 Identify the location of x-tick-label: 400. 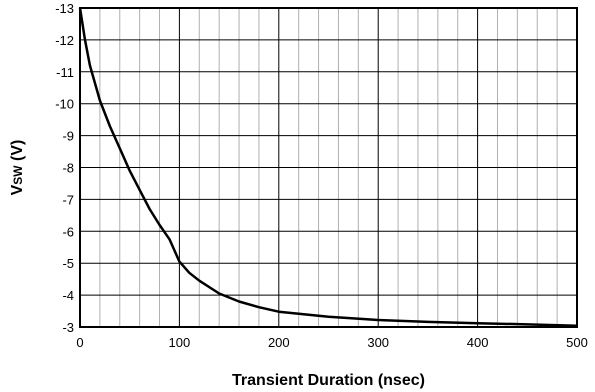
(478, 342).